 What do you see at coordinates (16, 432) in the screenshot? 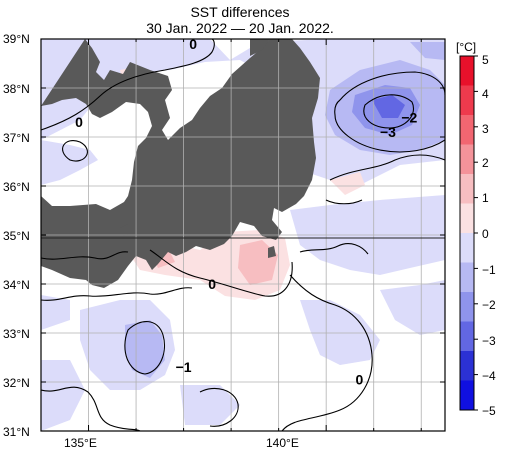
I see `lat-label-31: 31°N` at bounding box center [16, 432].